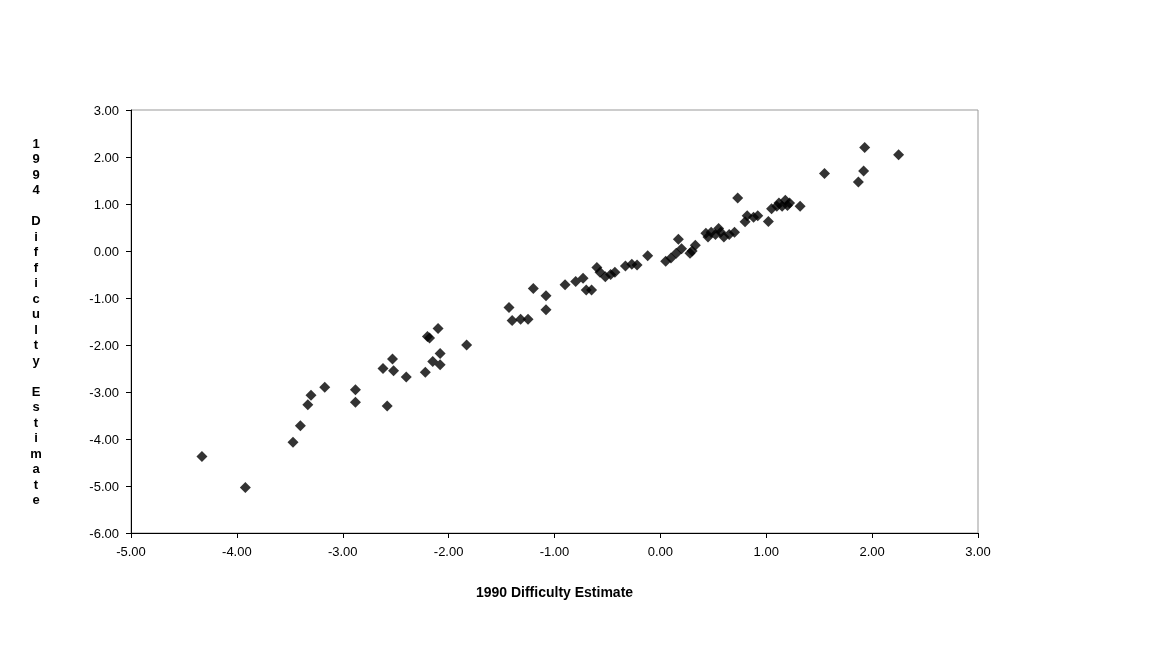 This screenshot has width=1158, height=660. Describe the element at coordinates (106, 110) in the screenshot. I see `y-tick-label: 3.00` at that location.